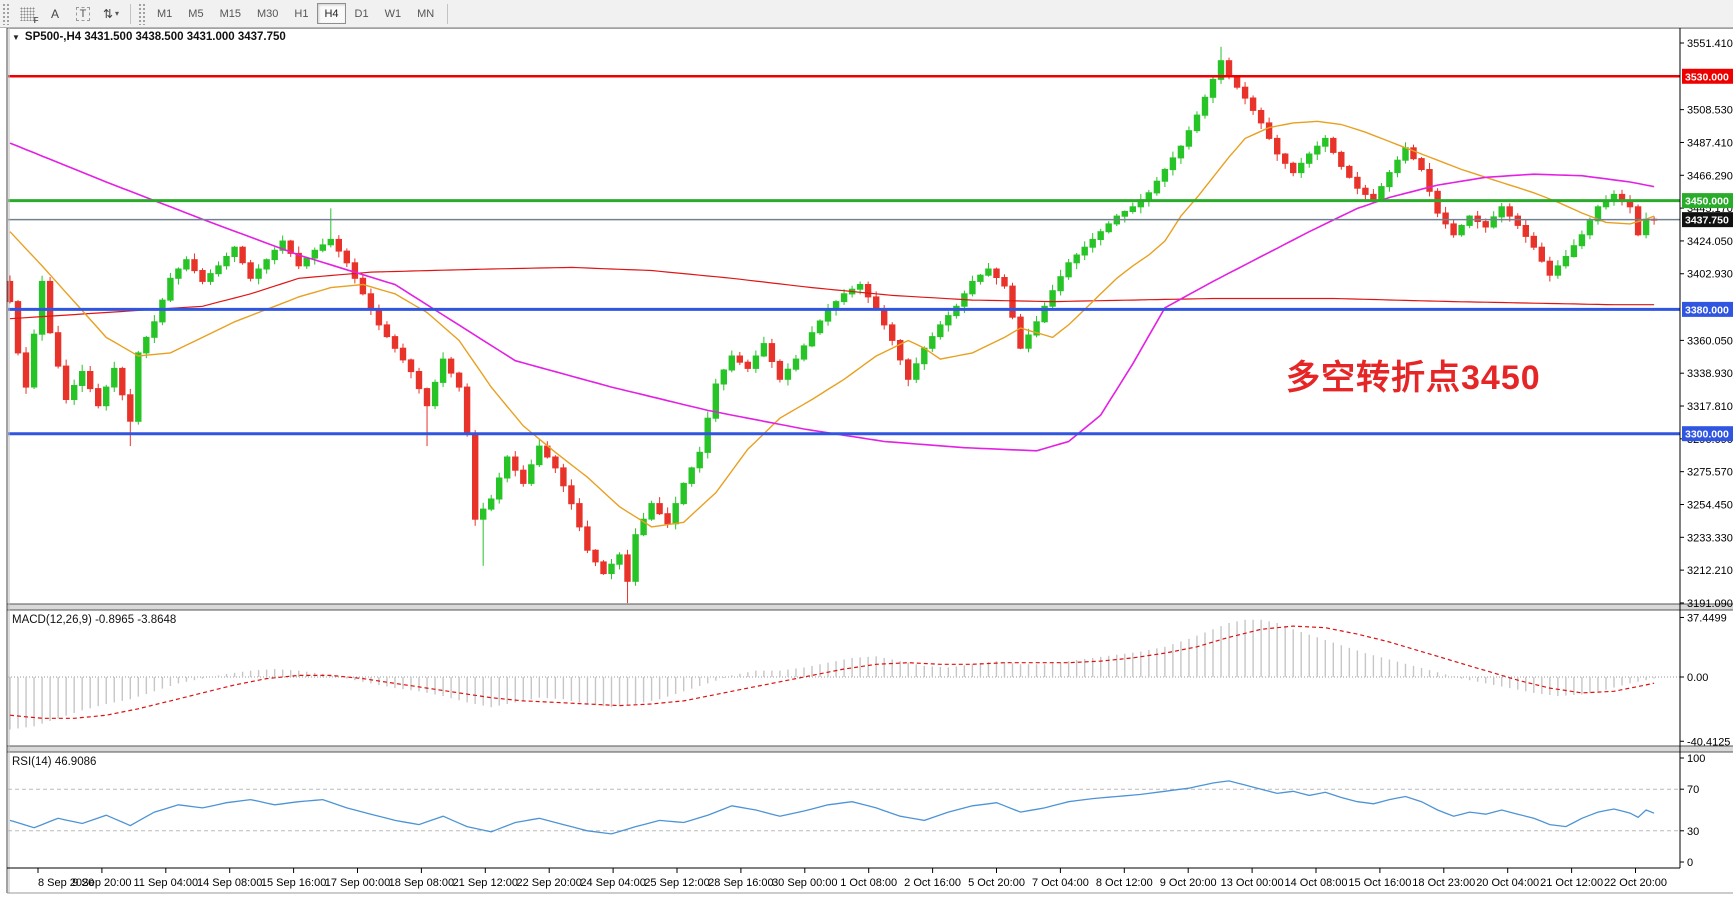  I want to click on svg-text: 5 Oct 20:00, so click(996, 883).